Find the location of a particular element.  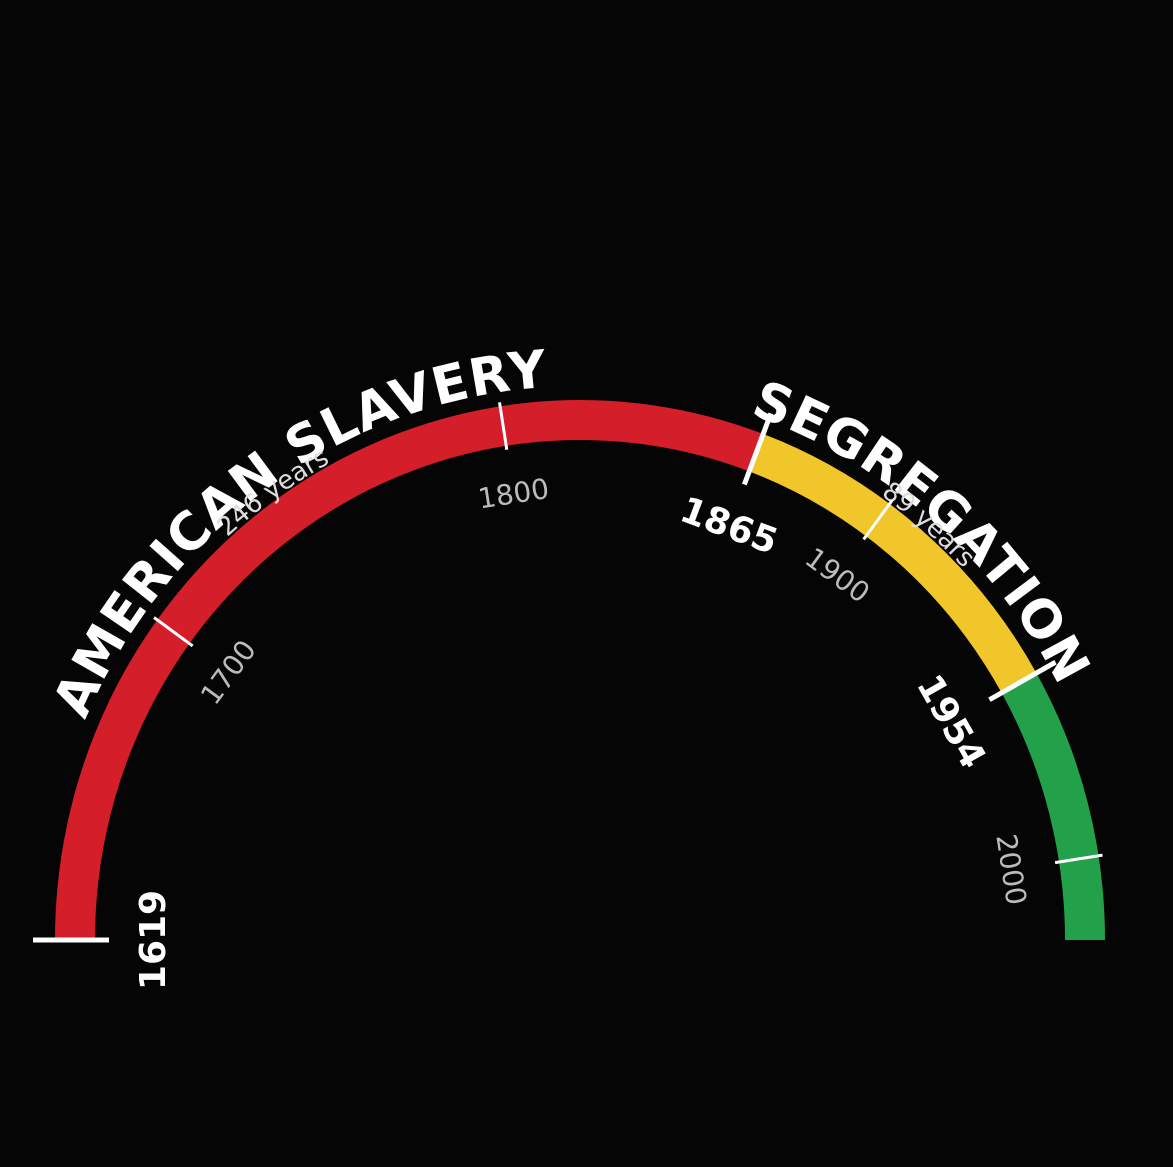

major-tick-label: 1619 is located at coordinates (153, 940).